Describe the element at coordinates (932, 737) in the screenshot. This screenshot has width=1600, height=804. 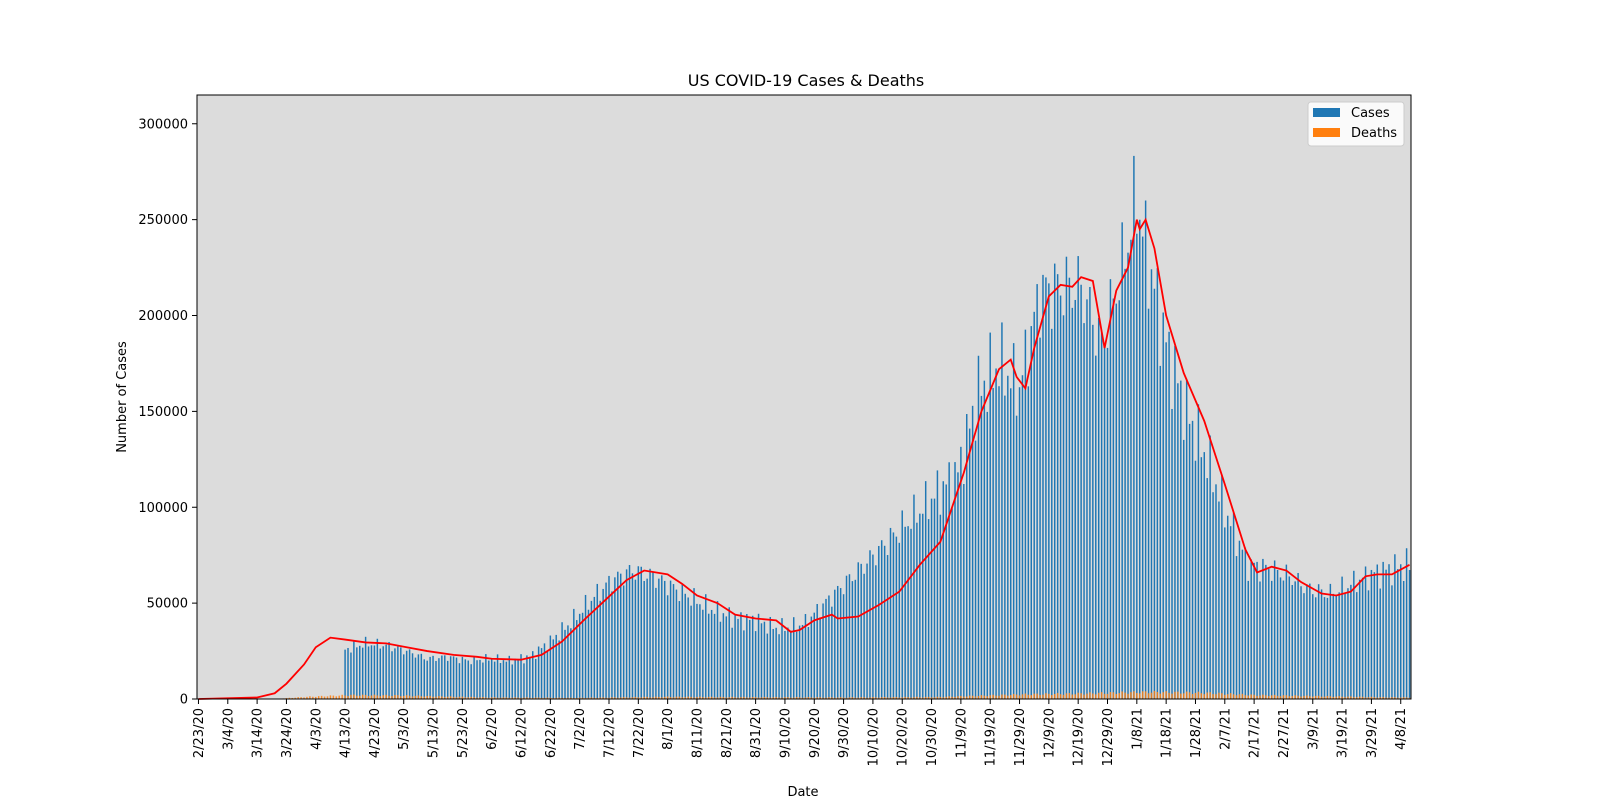
I see `x-tick-label: 10/30/20` at that location.